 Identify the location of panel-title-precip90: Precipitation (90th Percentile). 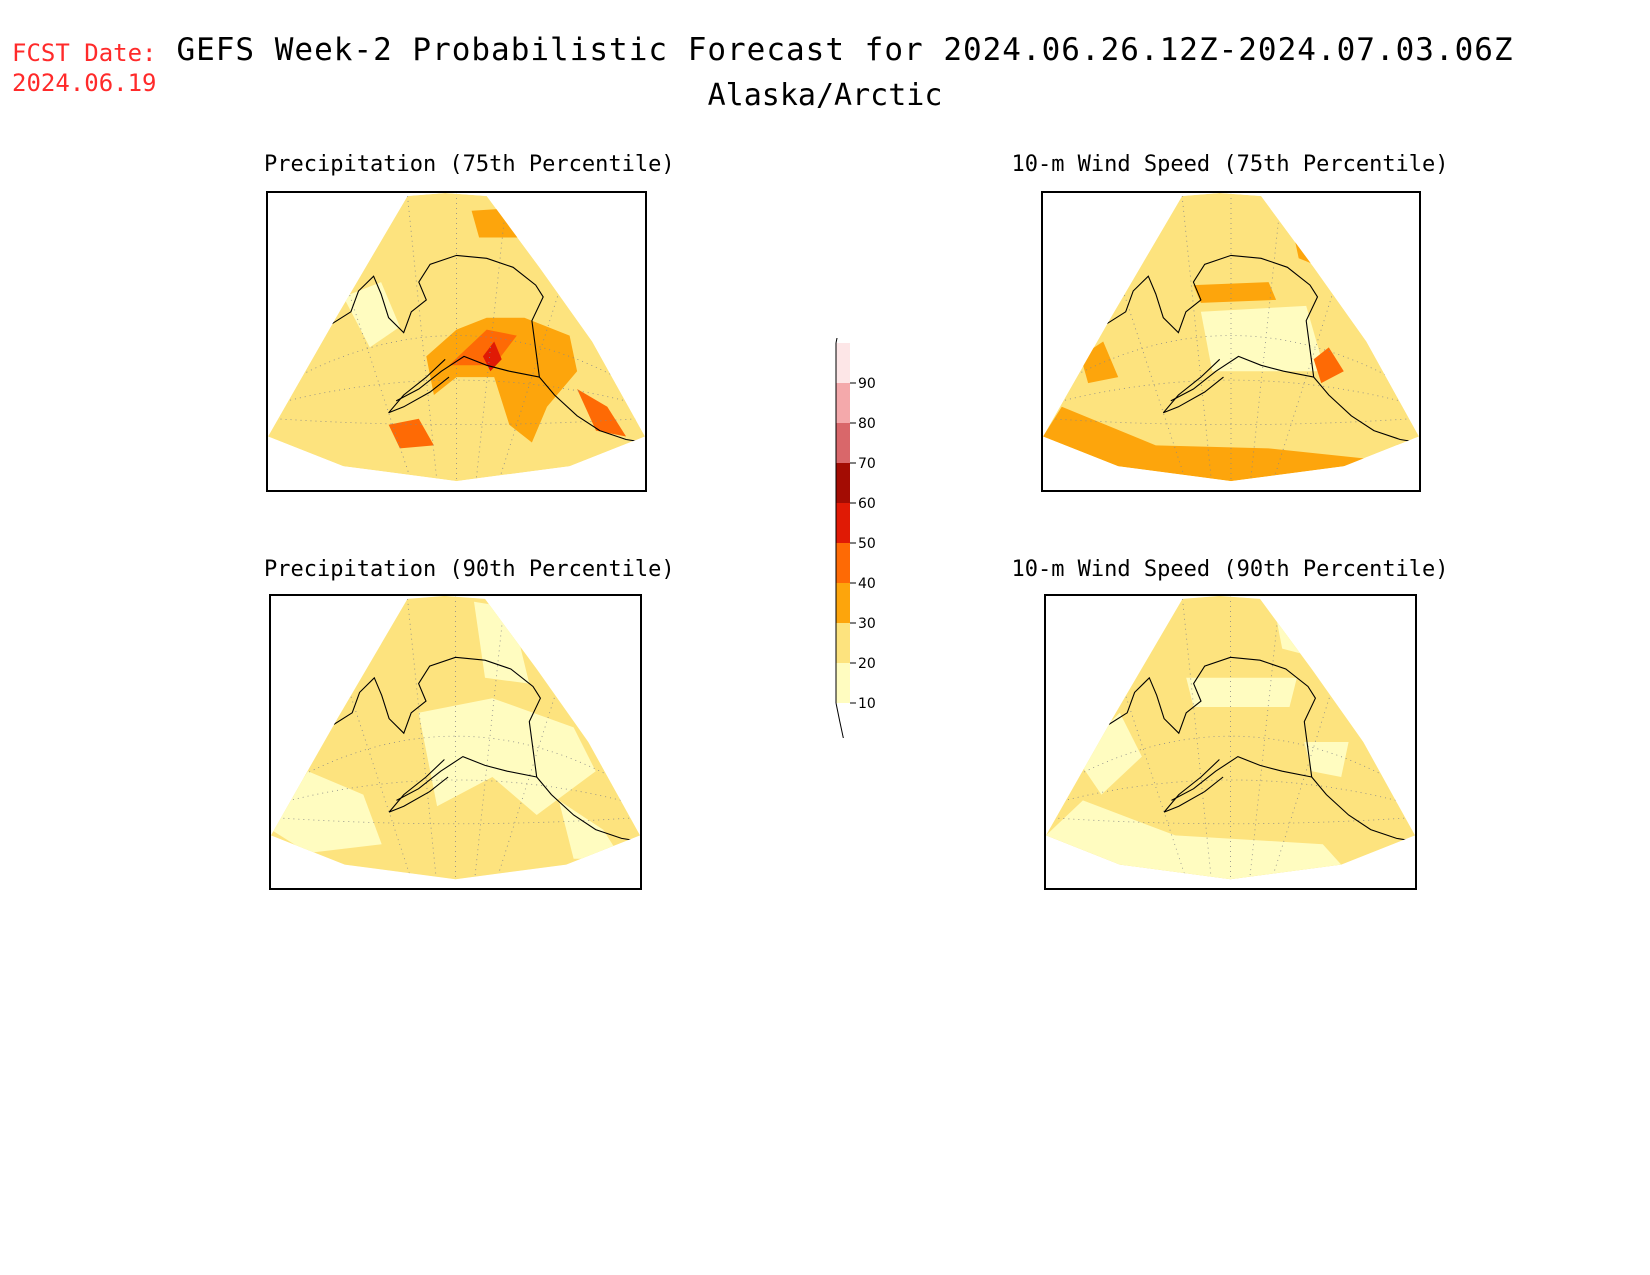
(469, 569).